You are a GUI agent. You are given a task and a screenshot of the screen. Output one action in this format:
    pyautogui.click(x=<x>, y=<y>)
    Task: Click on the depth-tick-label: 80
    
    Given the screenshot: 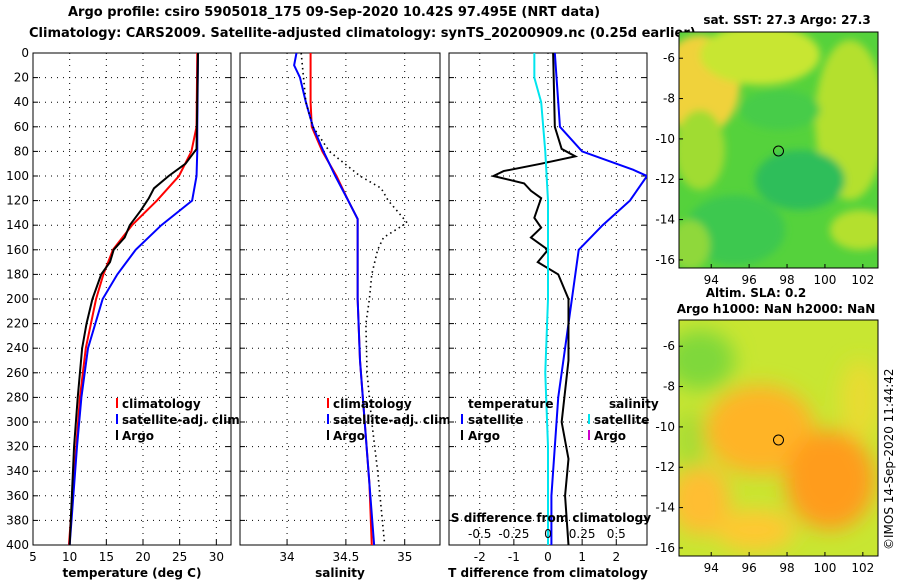 What is the action you would take?
    pyautogui.click(x=21, y=151)
    